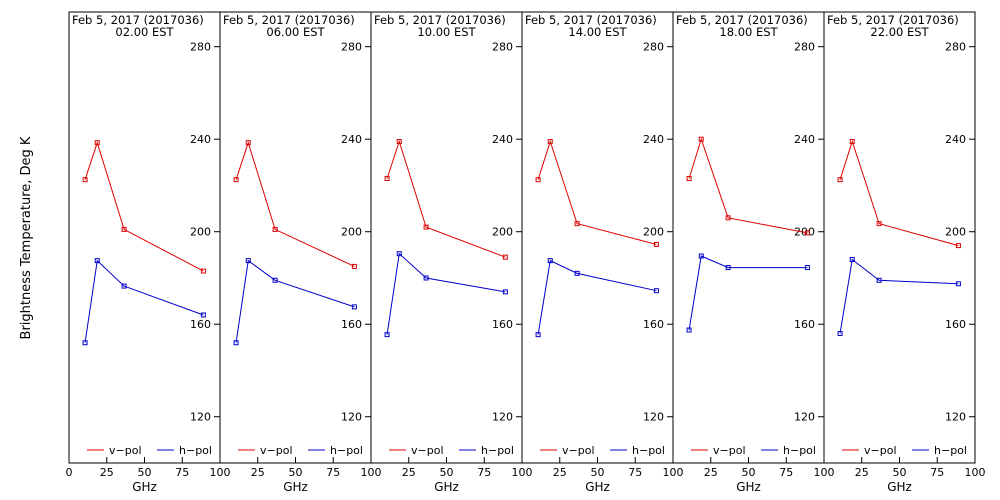  Describe the element at coordinates (748, 32) in the screenshot. I see `panel-subtitle: 18.00 EST` at that location.